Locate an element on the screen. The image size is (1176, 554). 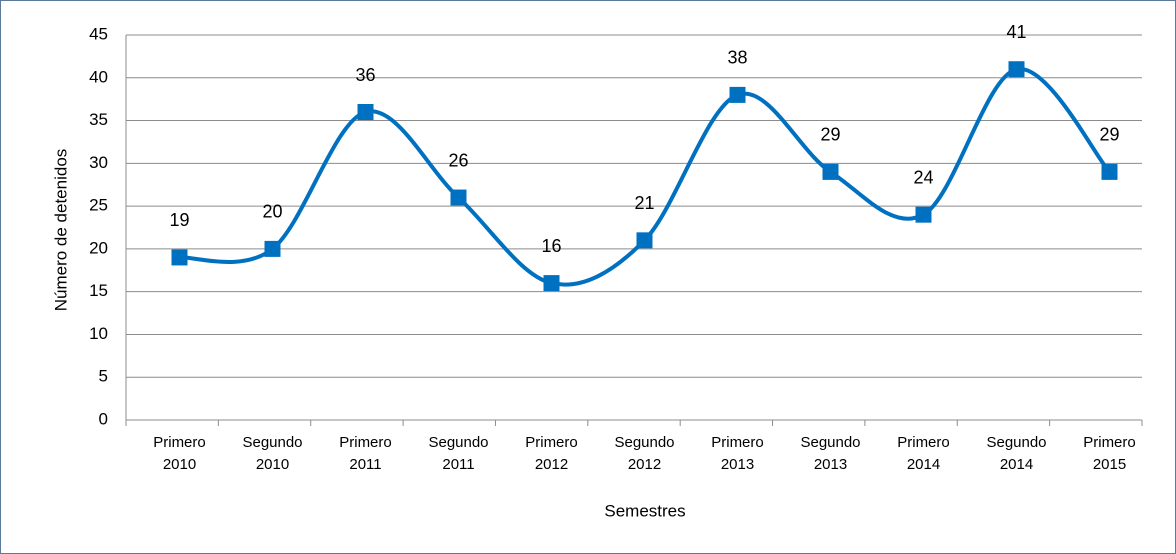
y-tick-label: 20 is located at coordinates (98, 247).